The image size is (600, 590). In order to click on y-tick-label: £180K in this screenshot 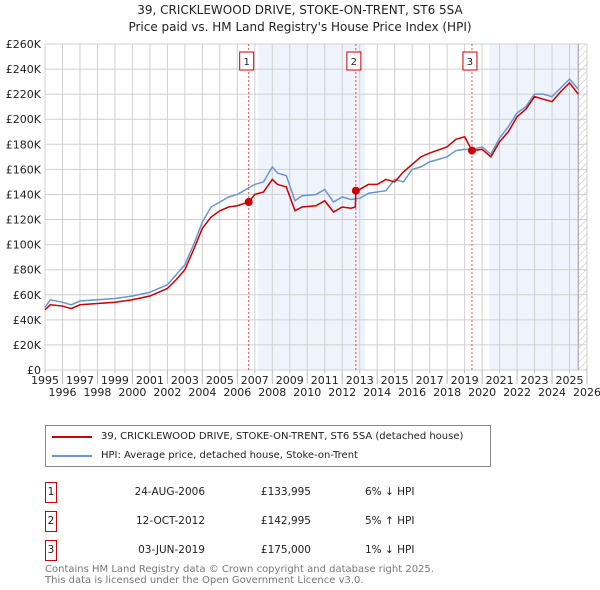, I will do `click(24, 144)`.